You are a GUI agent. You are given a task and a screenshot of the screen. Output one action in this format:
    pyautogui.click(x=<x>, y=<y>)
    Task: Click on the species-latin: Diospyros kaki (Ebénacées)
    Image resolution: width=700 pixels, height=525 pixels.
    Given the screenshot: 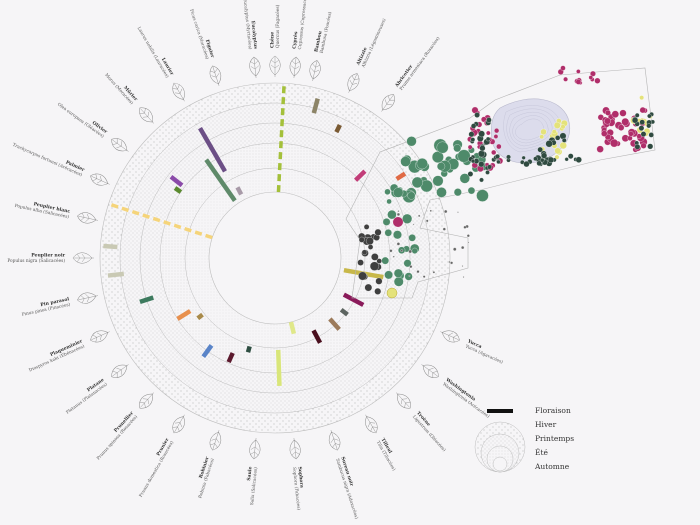 What is the action you would take?
    pyautogui.click(x=56, y=358)
    